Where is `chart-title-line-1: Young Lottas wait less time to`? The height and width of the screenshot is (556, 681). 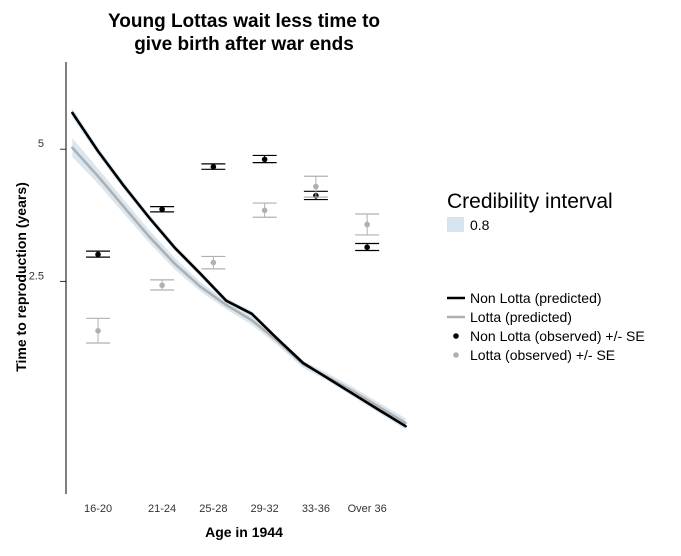 chart-title-line-1: Young Lottas wait less time to is located at coordinates (244, 21).